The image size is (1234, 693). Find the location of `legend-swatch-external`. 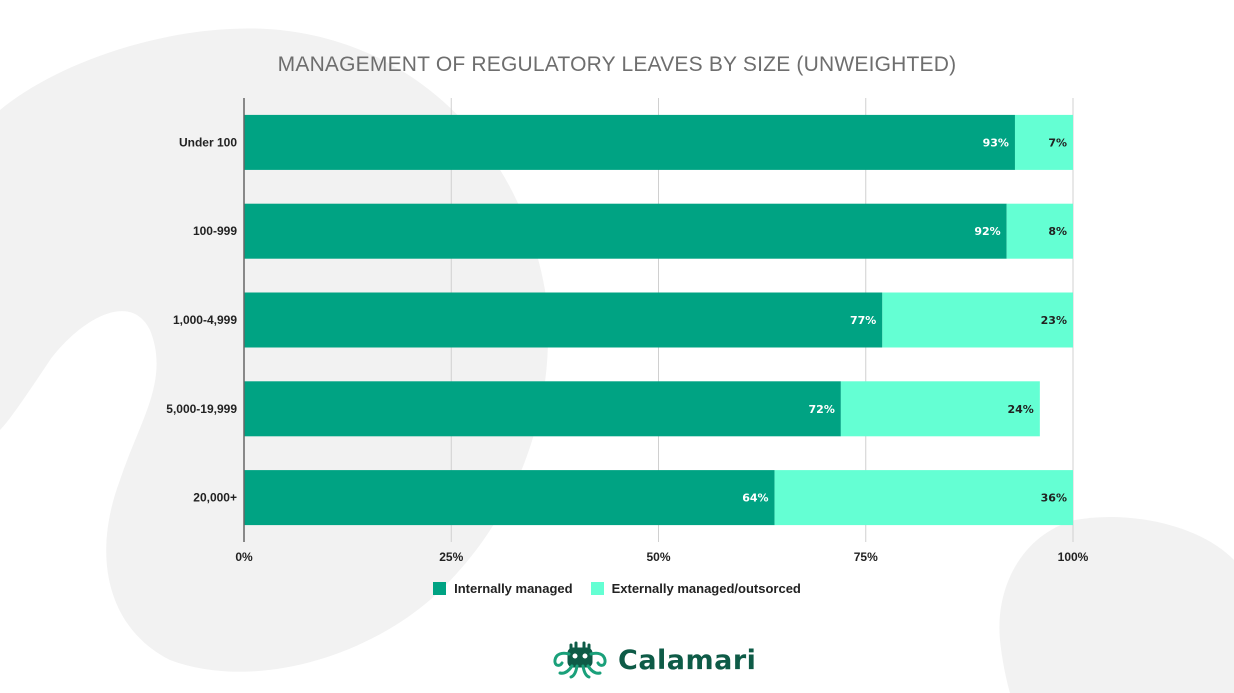

legend-swatch-external is located at coordinates (597, 588).